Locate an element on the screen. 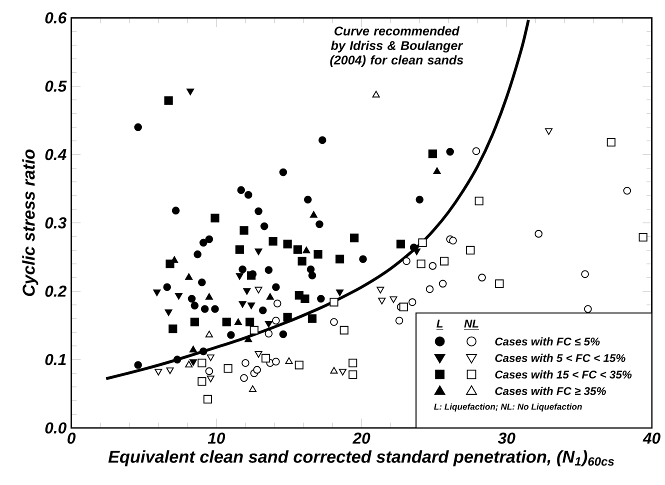  x-axis-title: Equivalent clean sand corrected standard penetration, (N$_{1}$)$_{60cs}$ is located at coordinates (361, 458).